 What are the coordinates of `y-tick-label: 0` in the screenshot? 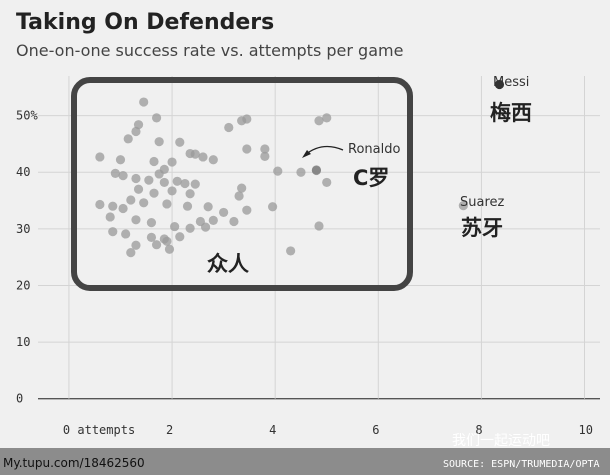 It's located at (19, 399).